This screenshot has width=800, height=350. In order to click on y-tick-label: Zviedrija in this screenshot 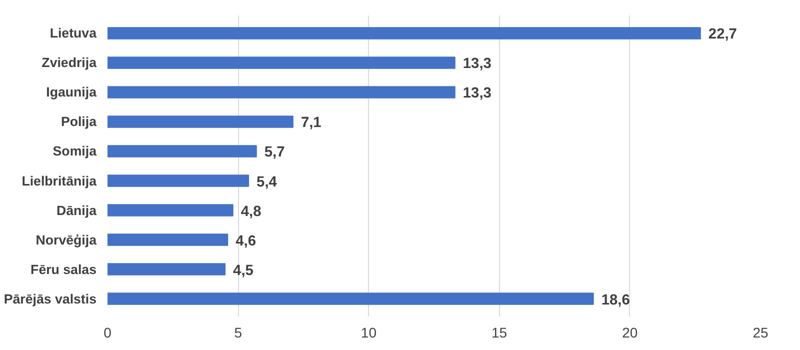, I will do `click(70, 62)`.